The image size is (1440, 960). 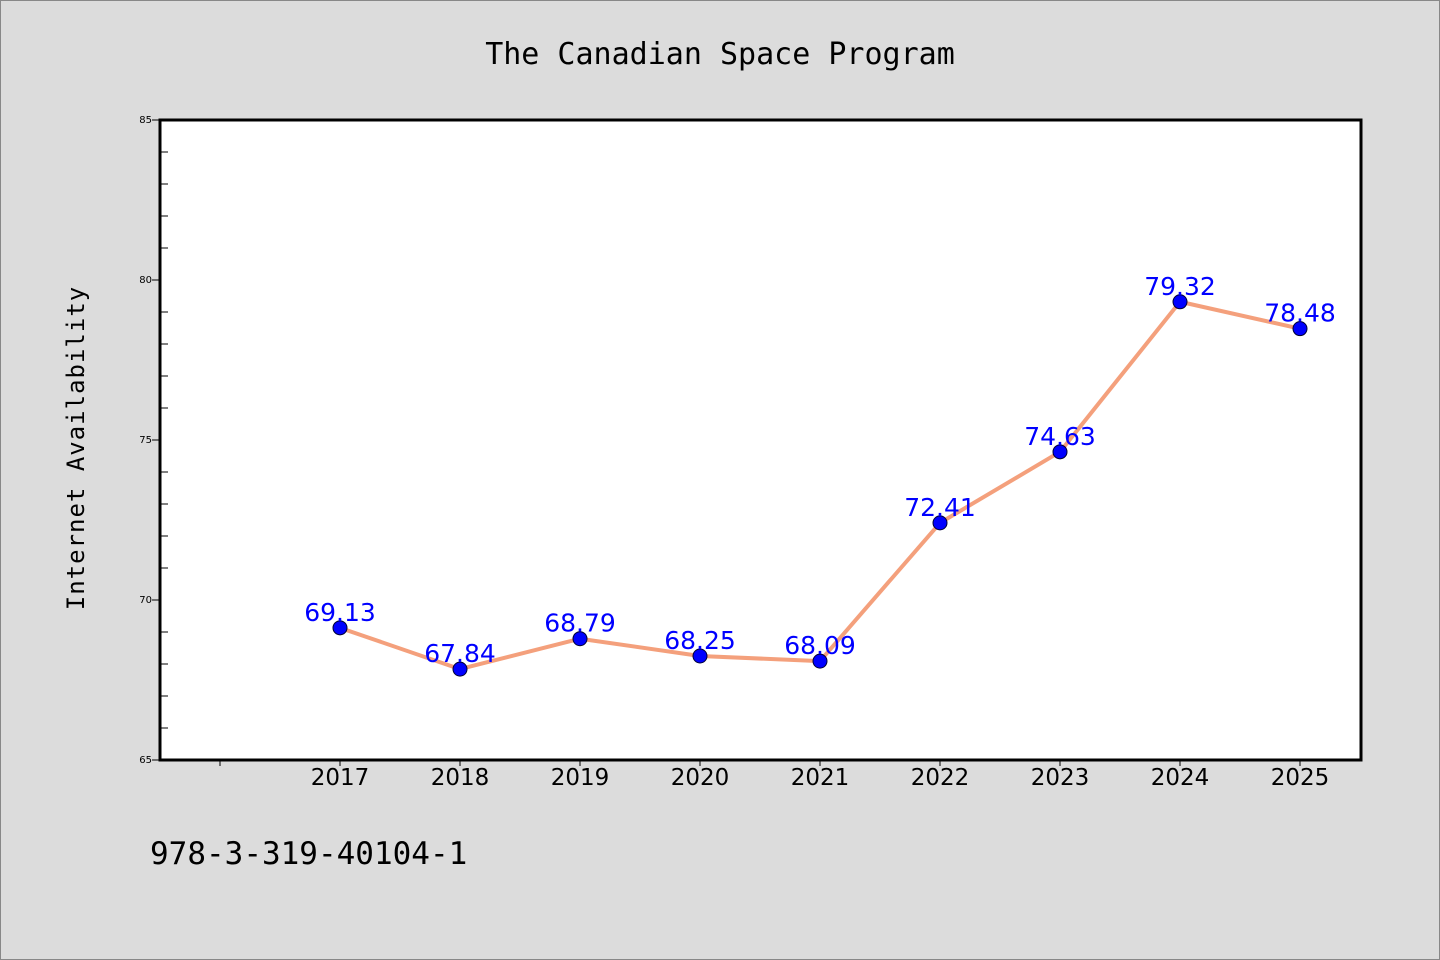 What do you see at coordinates (774, 775) in the screenshot?
I see `x-axis: 2017 2018 2019 2020 2021 2022 2023 2024 2025` at bounding box center [774, 775].